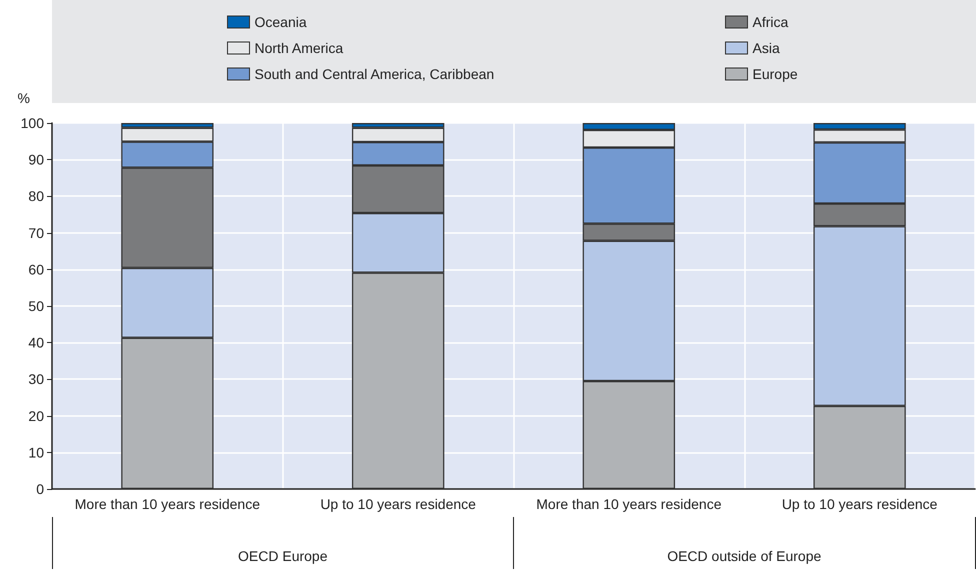  I want to click on y-tick-label: 80, so click(36, 196).